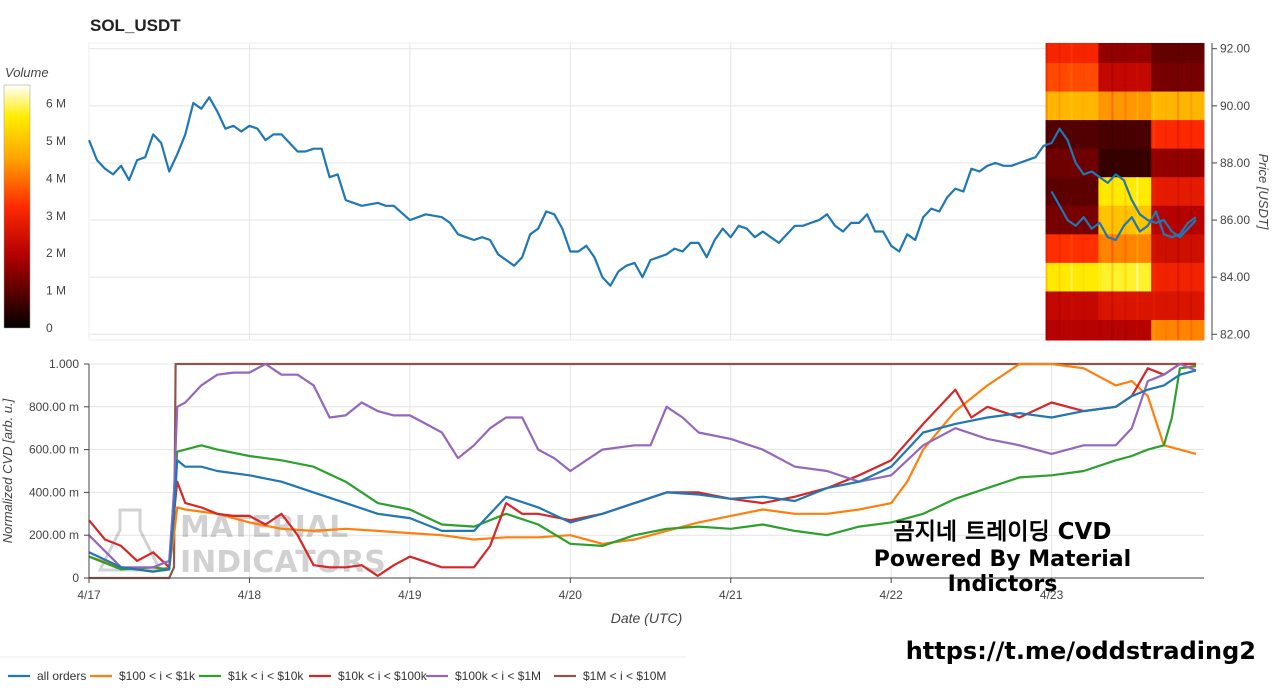  What do you see at coordinates (56, 253) in the screenshot?
I see `colorbar-tick-label: 2 M` at bounding box center [56, 253].